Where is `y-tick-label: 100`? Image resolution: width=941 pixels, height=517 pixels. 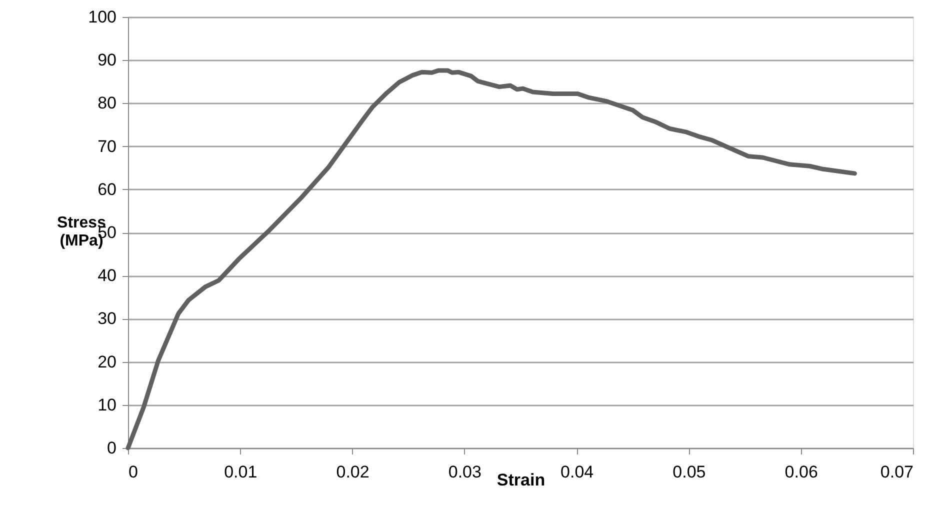 y-tick-label: 100 is located at coordinates (102, 17).